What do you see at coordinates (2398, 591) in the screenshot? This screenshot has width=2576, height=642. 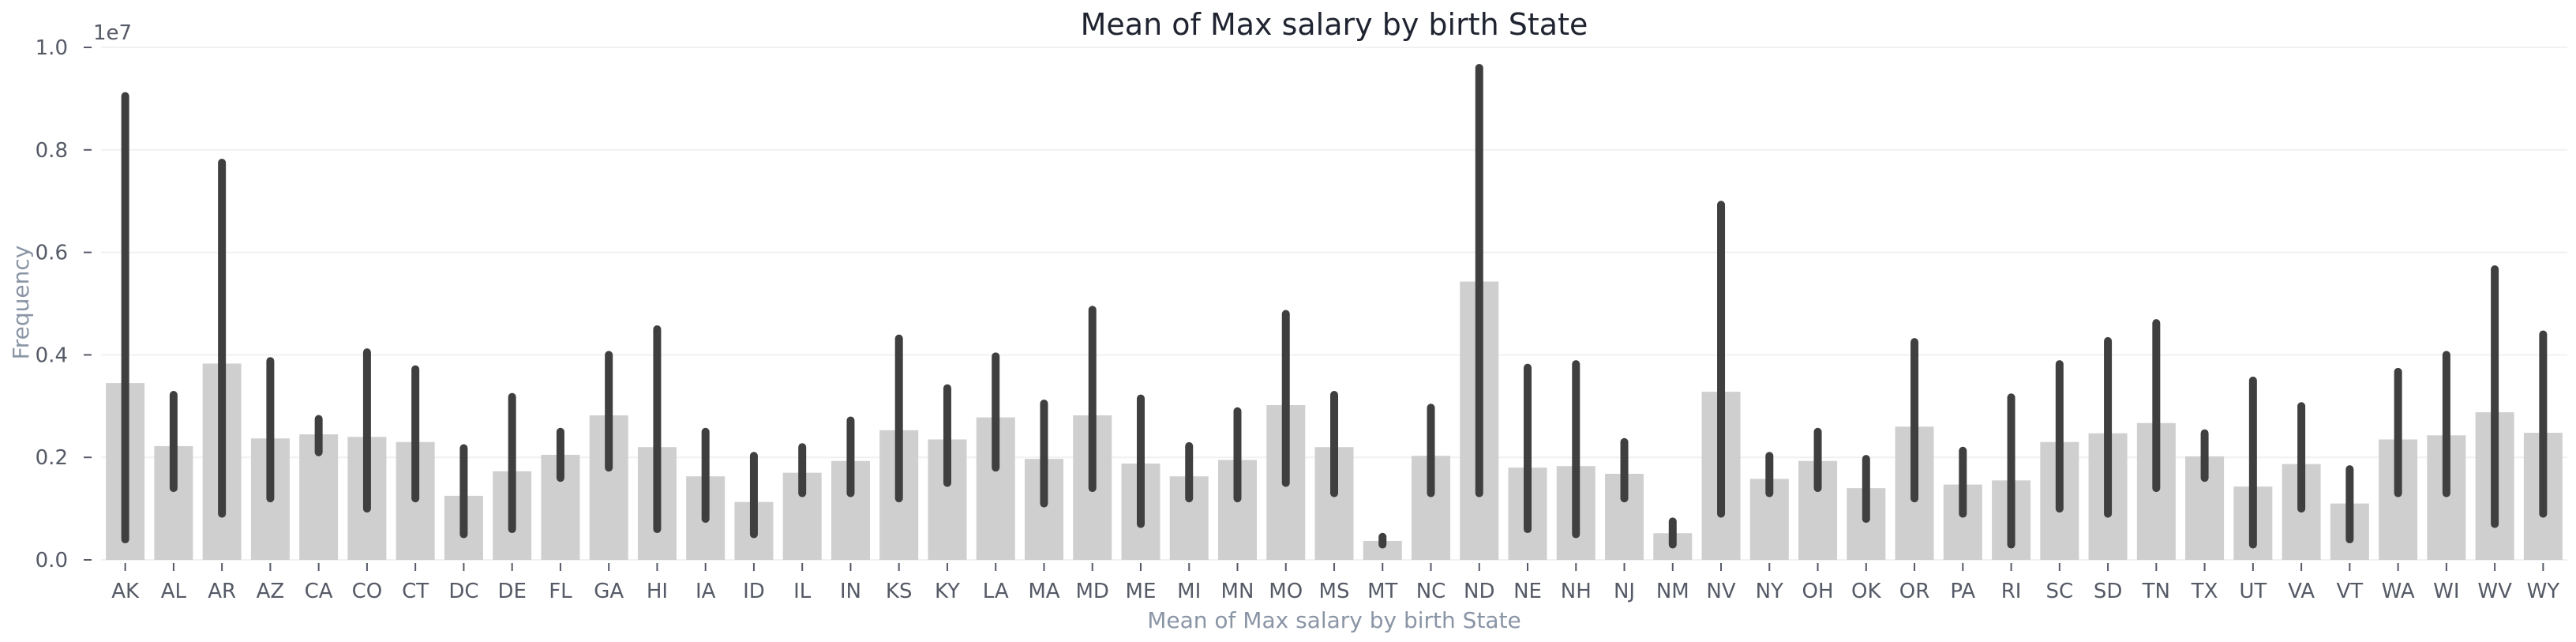 I see `x-tick-label: WA` at bounding box center [2398, 591].